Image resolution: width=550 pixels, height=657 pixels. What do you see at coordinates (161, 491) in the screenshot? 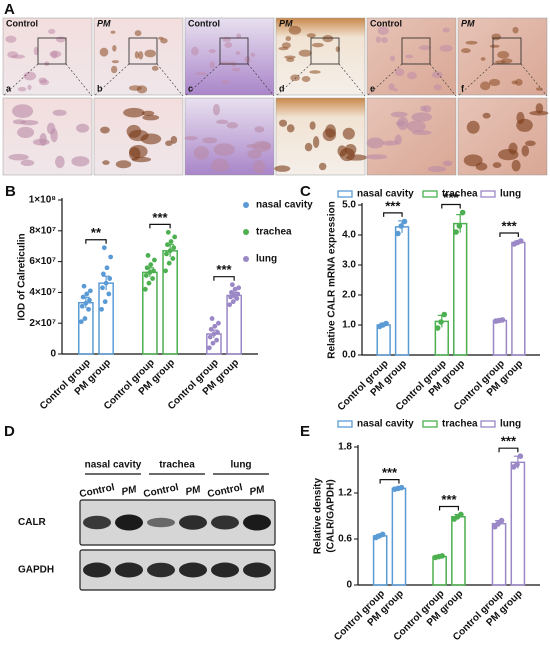
I see `lane-label: Control` at bounding box center [161, 491].